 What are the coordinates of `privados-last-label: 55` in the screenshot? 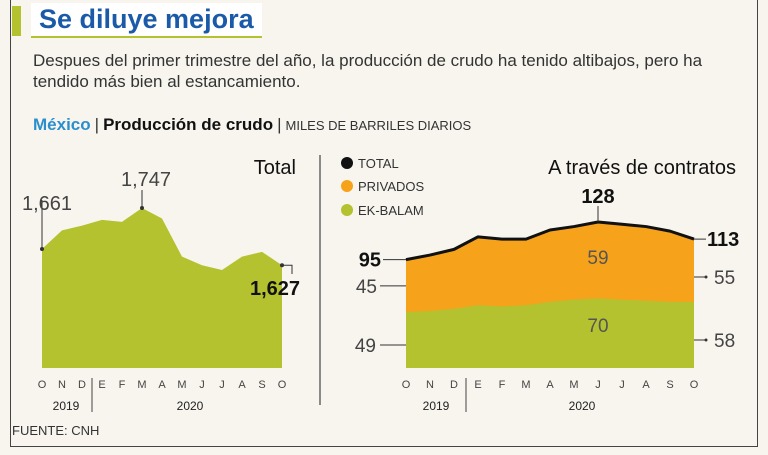 It's located at (724, 278).